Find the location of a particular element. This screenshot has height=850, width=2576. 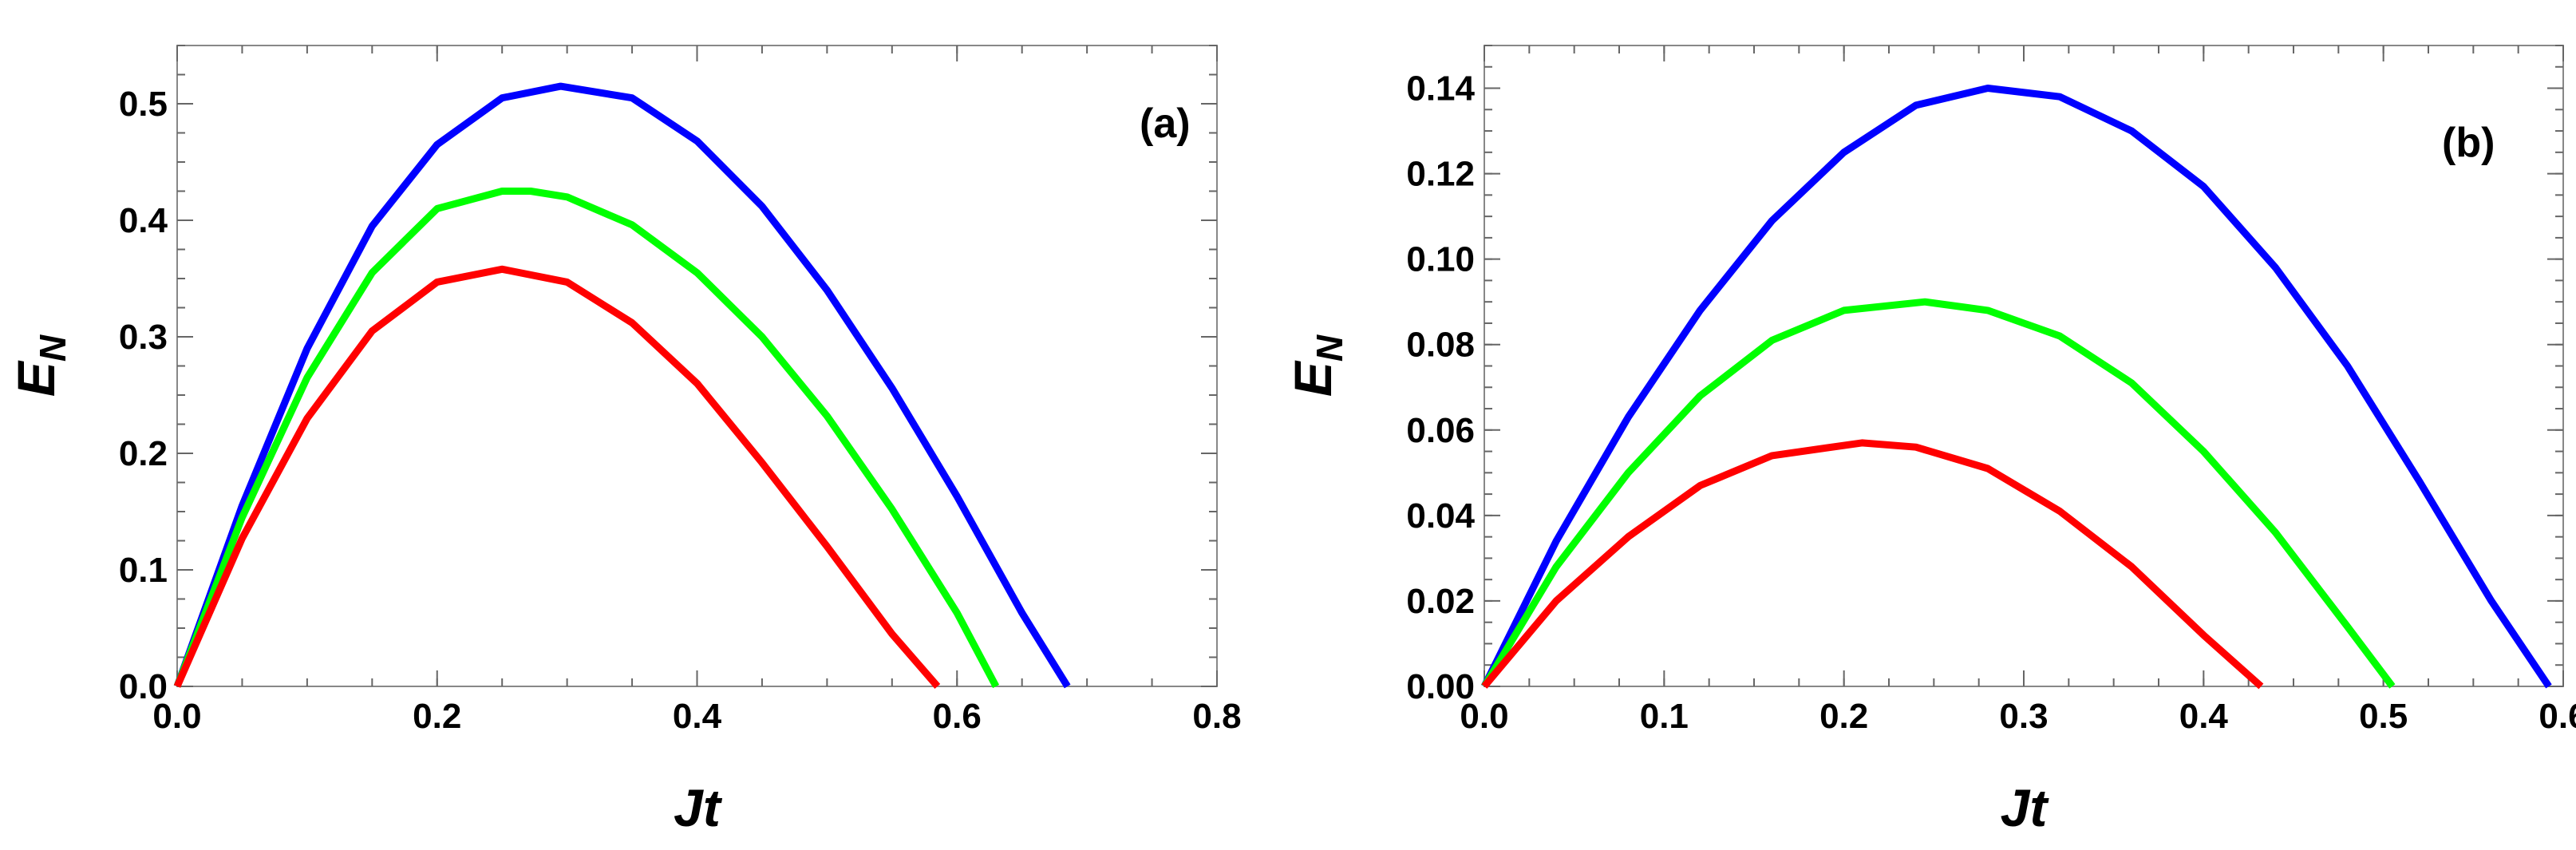

y-tick-label: 0.12 is located at coordinates (1440, 174).